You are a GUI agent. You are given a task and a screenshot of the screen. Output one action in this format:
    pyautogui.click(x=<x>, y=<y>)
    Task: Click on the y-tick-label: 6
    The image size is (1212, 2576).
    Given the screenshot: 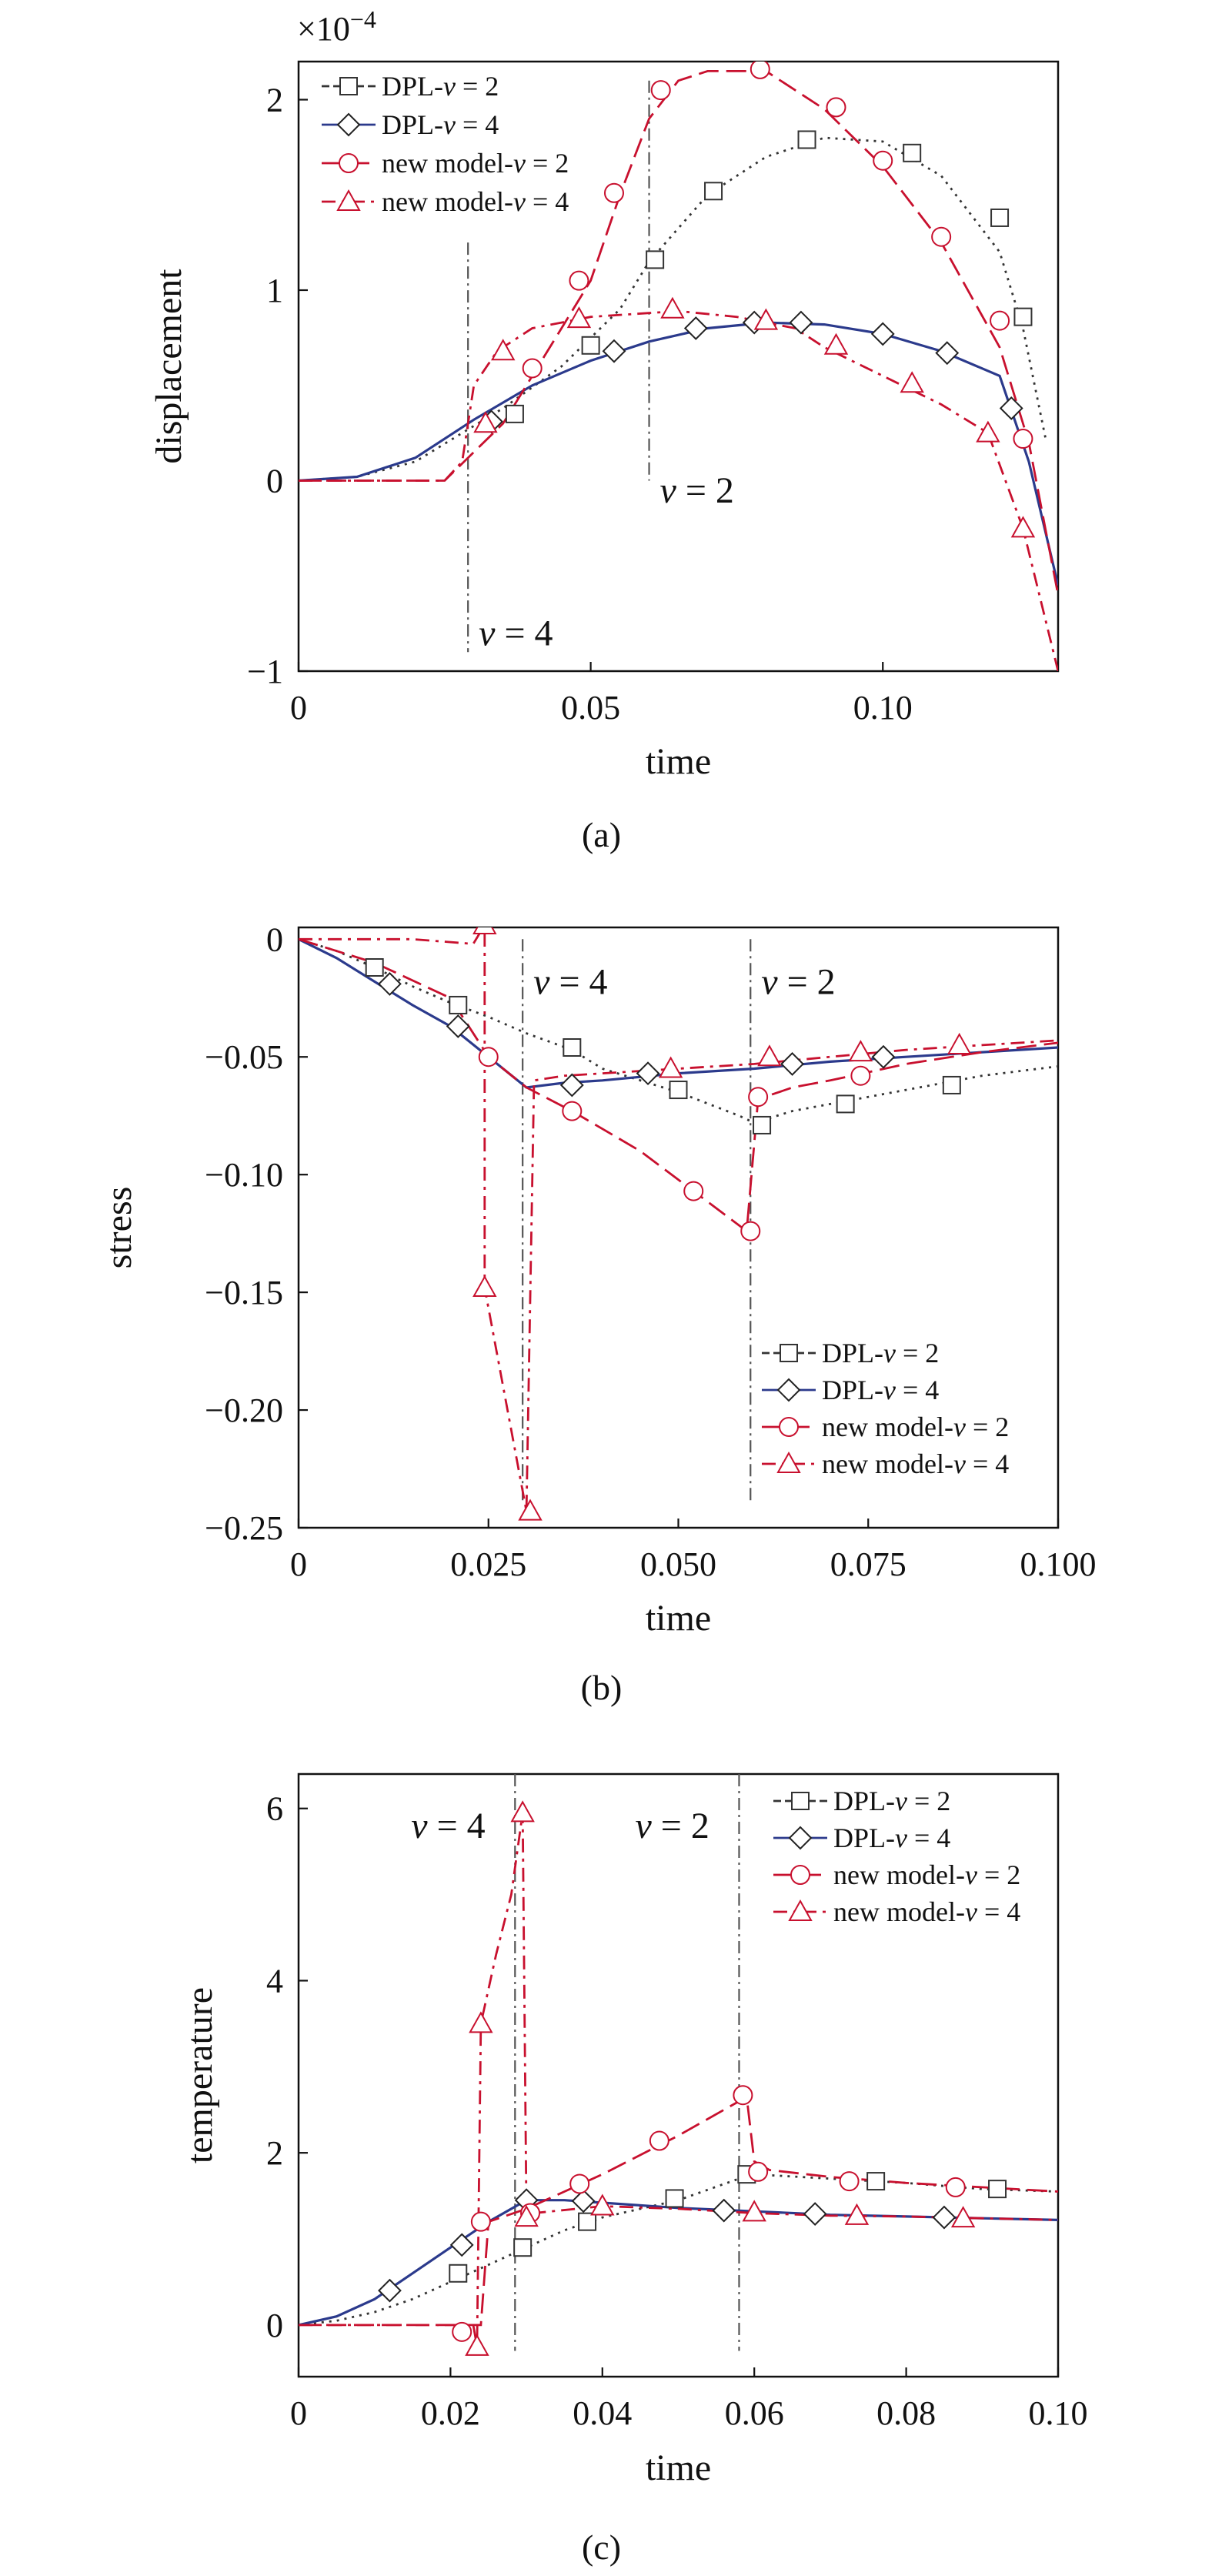 What is the action you would take?
    pyautogui.click(x=274, y=1809)
    